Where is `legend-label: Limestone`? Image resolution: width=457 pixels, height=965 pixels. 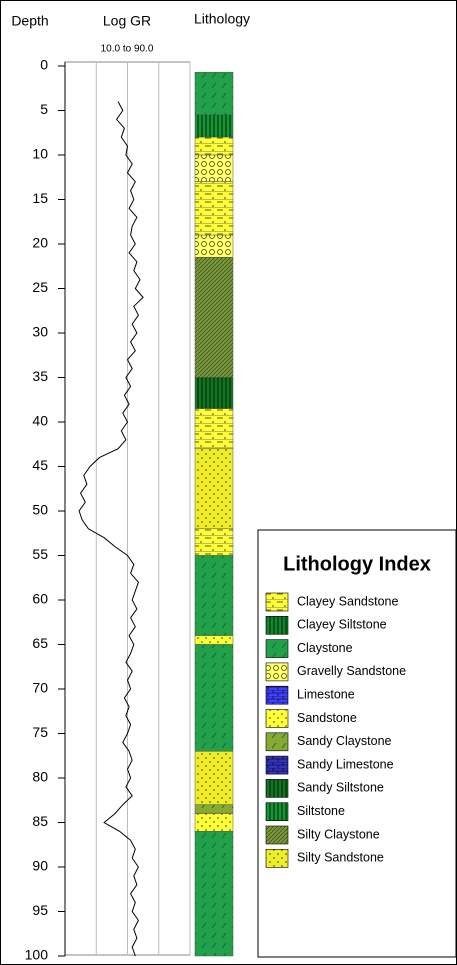
legend-label: Limestone is located at coordinates (326, 694).